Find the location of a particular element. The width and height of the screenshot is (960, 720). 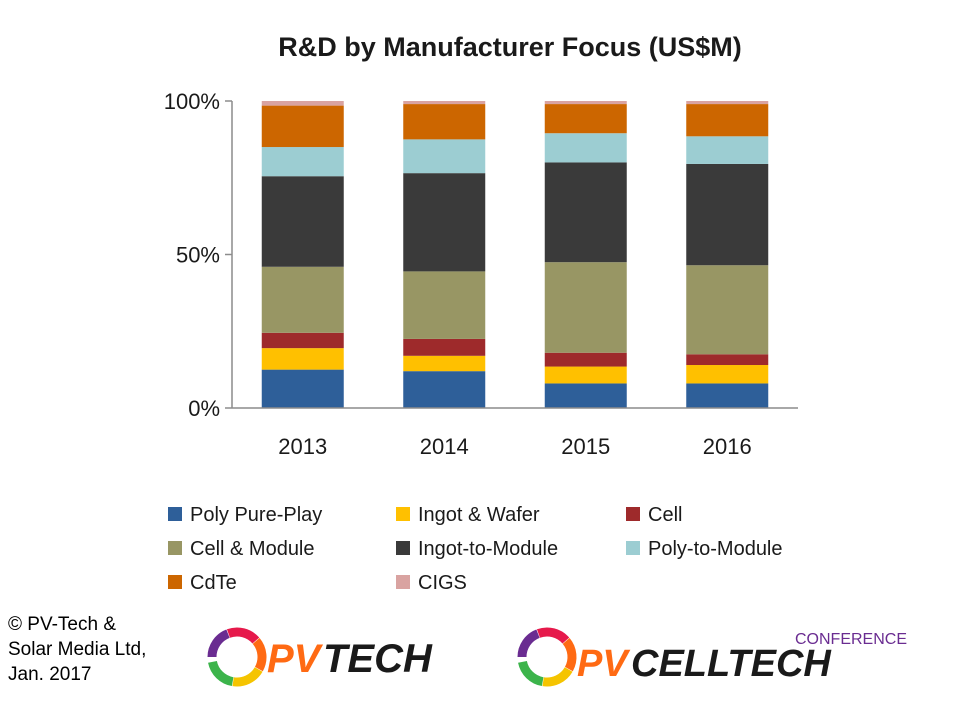

legend-label: Cell & Module is located at coordinates (252, 549).